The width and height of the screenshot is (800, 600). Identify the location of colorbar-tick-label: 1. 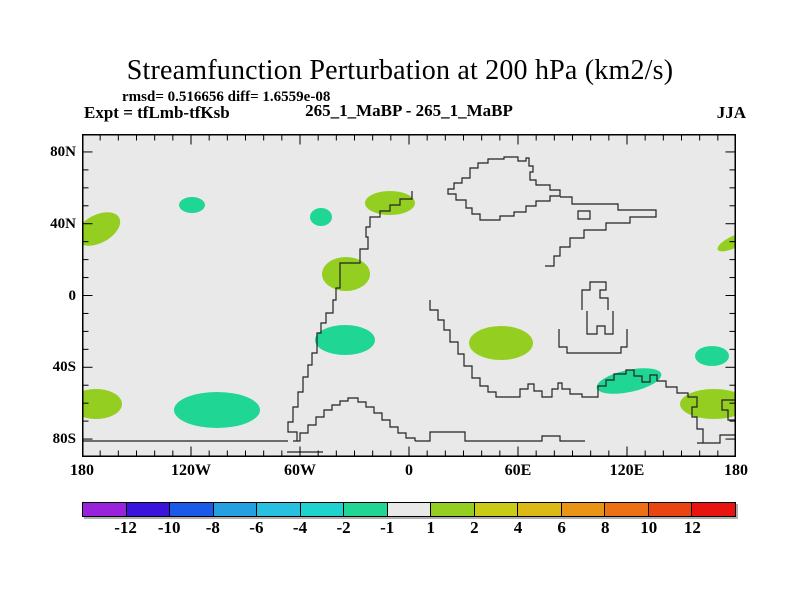
(431, 527).